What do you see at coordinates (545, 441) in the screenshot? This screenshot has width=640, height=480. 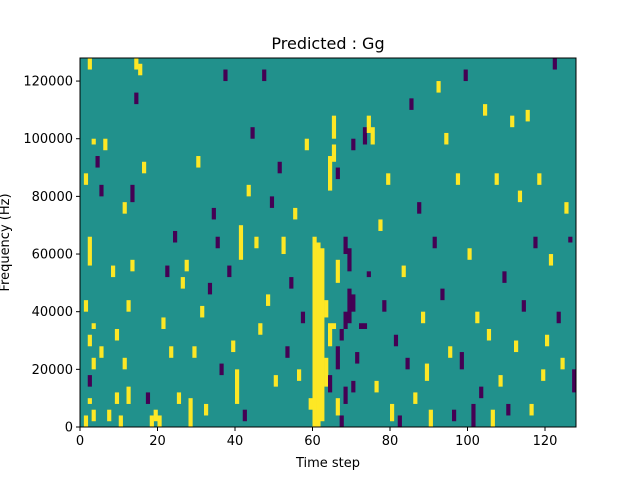 I see `x-tick-label: 120` at bounding box center [545, 441].